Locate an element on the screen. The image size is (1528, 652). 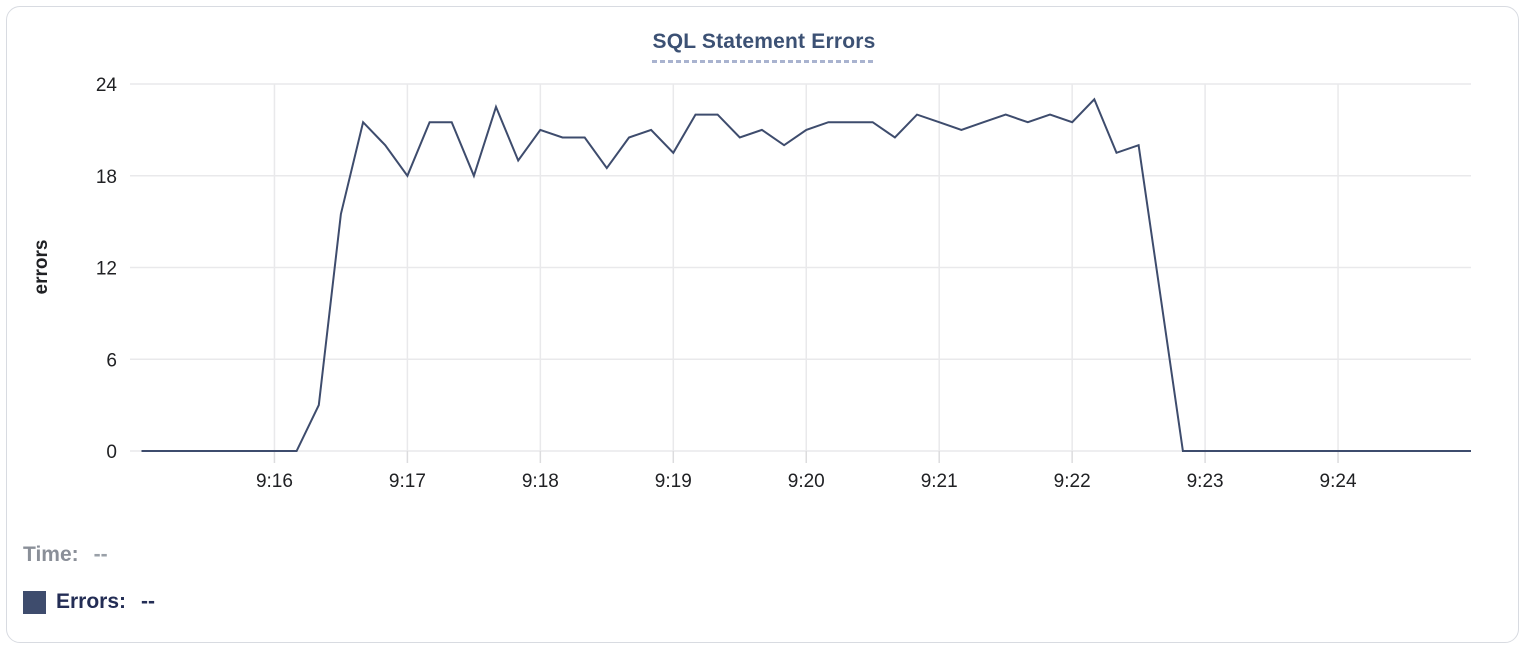
x-tick-label-9:22: 9:22 is located at coordinates (1072, 481).